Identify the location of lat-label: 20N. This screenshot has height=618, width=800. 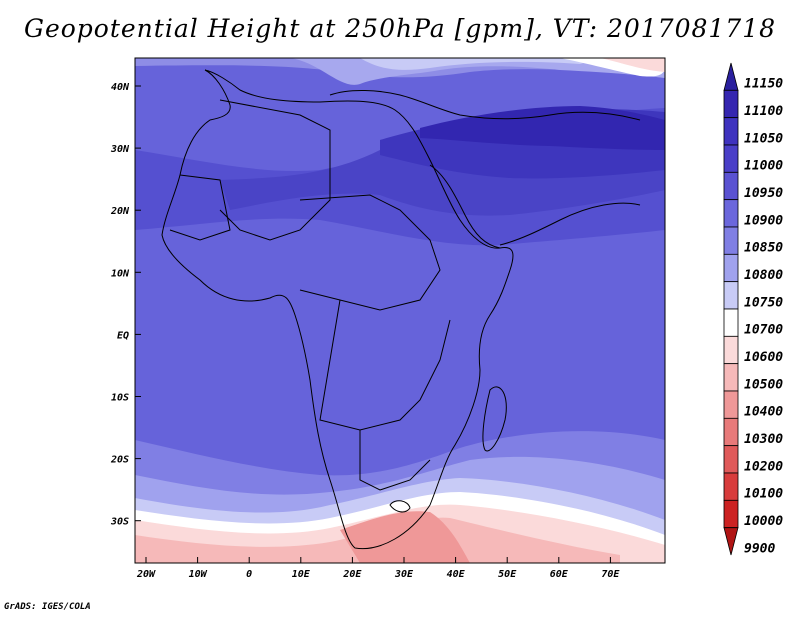
(120, 211).